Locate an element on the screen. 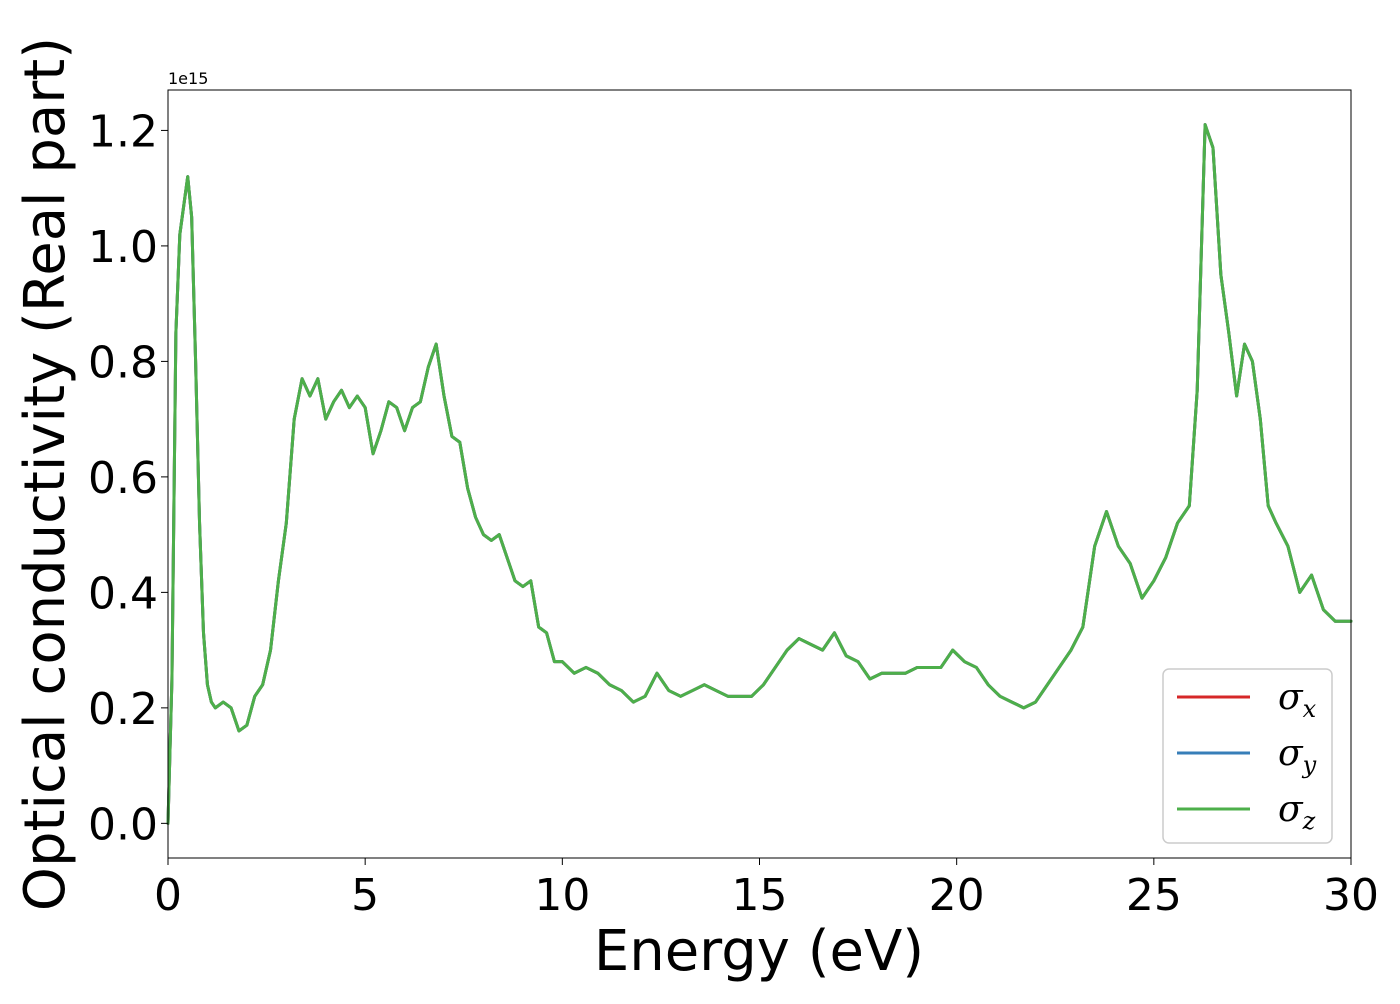 This screenshot has width=1400, height=1004. y-offset-label: 1e15 is located at coordinates (188, 78).